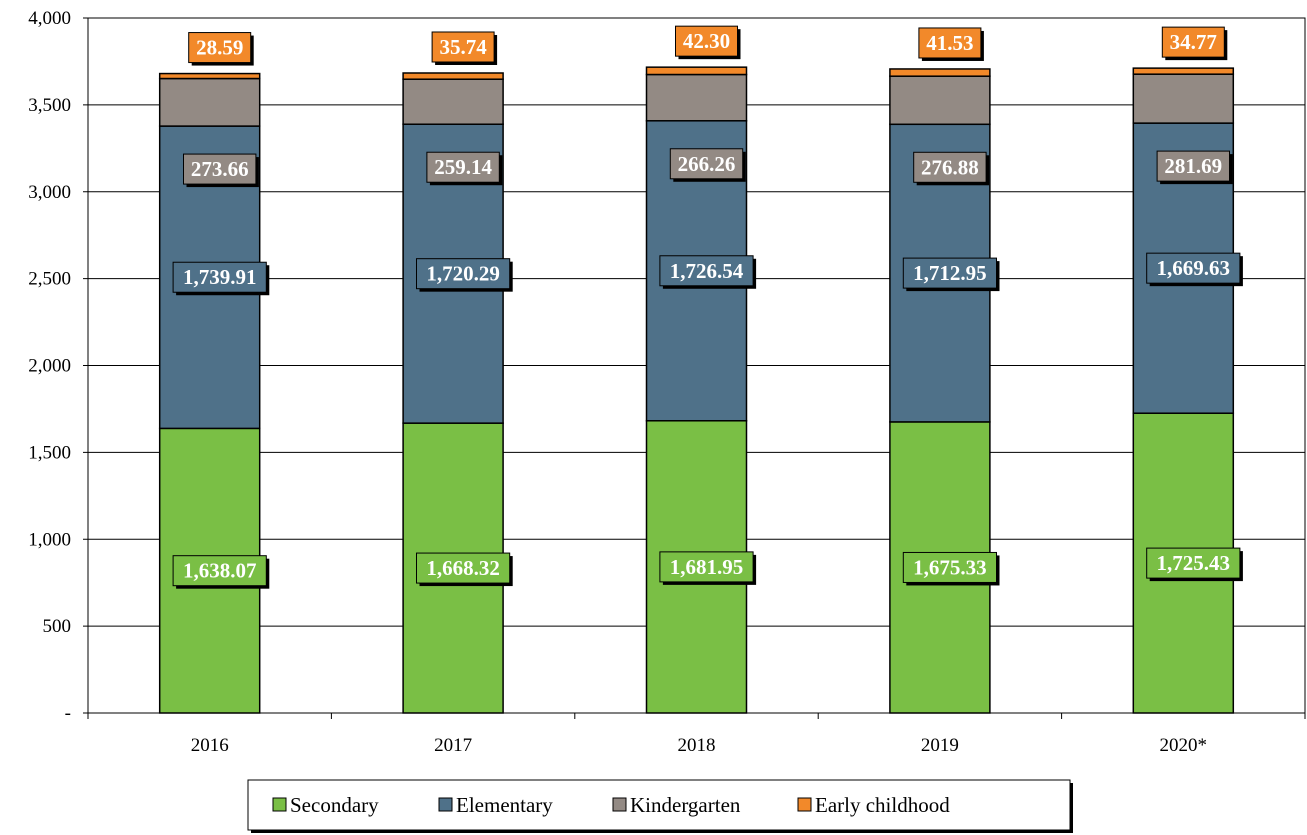 This screenshot has width=1307, height=835. What do you see at coordinates (210, 745) in the screenshot?
I see `x-tick-label: 2016` at bounding box center [210, 745].